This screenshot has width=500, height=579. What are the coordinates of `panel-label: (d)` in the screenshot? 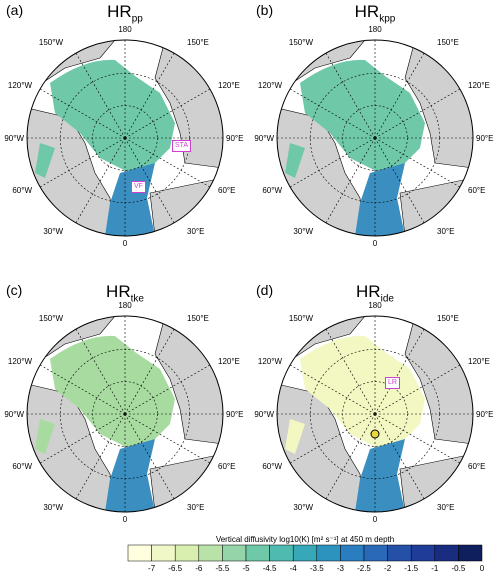 It's located at (265, 290).